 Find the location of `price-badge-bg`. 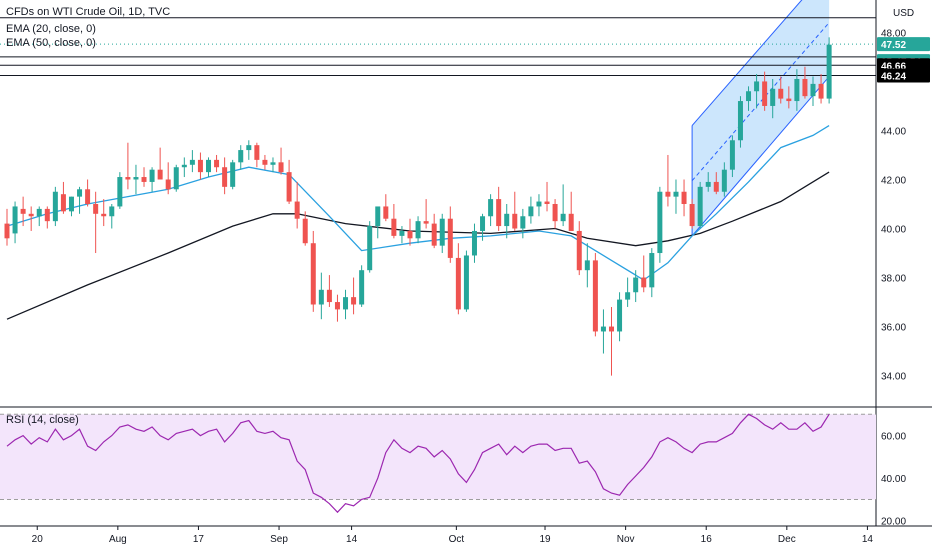

price-badge-bg is located at coordinates (903, 75).